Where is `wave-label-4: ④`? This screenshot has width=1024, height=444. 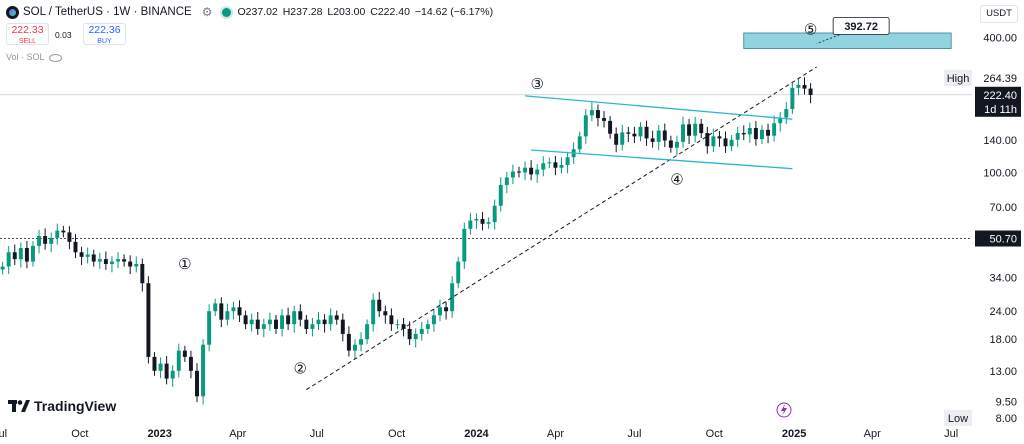
wave-label-4: ④ is located at coordinates (676, 180).